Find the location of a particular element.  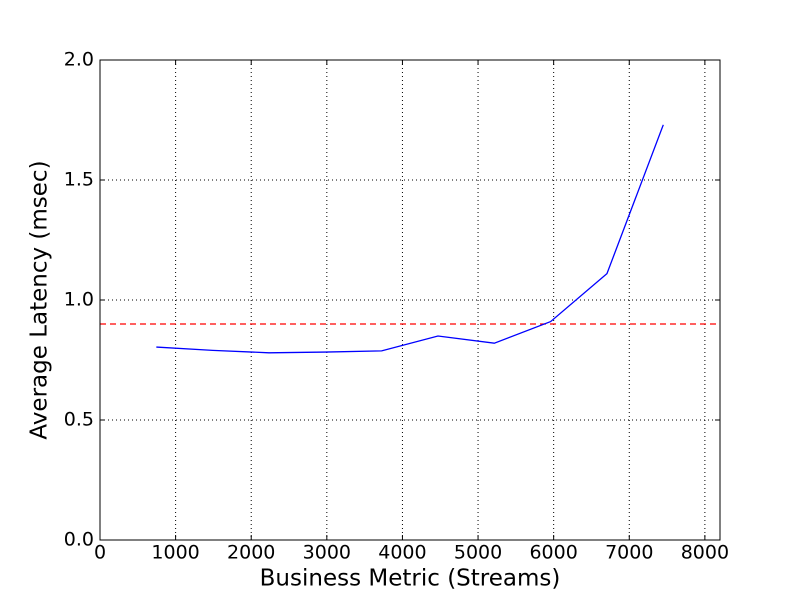

y-tick-label: 0.0 is located at coordinates (79, 540).